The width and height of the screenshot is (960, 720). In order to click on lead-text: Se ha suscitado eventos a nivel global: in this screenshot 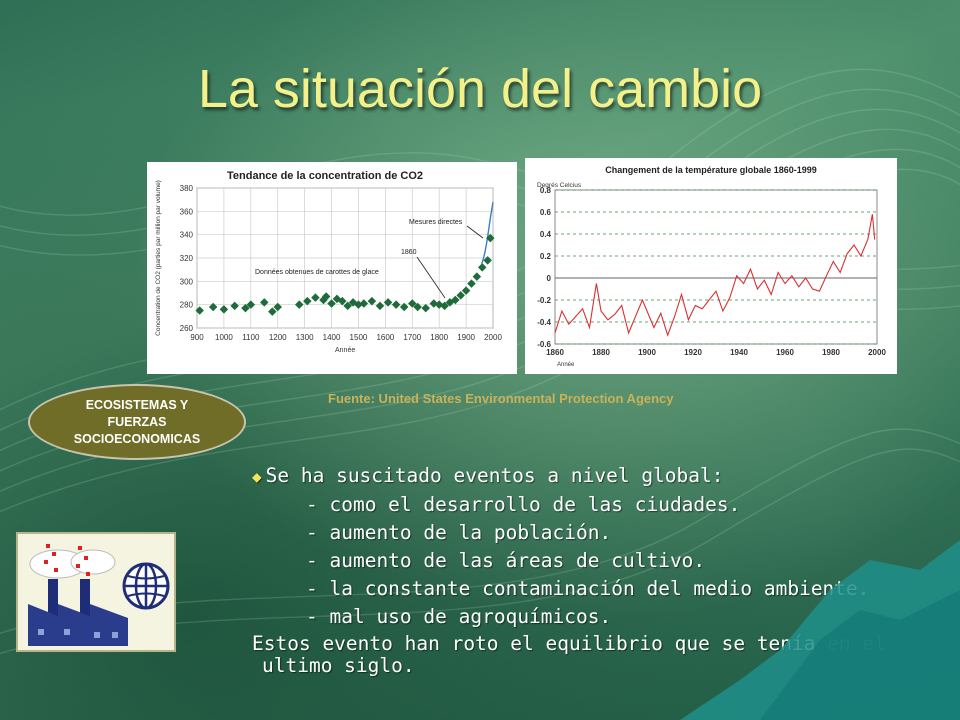, I will do `click(494, 475)`.